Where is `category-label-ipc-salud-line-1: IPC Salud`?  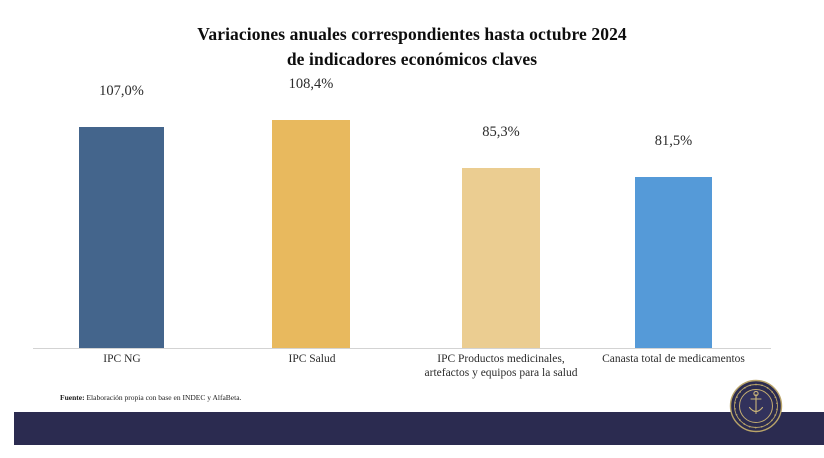 category-label-ipc-salud-line-1: IPC Salud is located at coordinates (312, 359).